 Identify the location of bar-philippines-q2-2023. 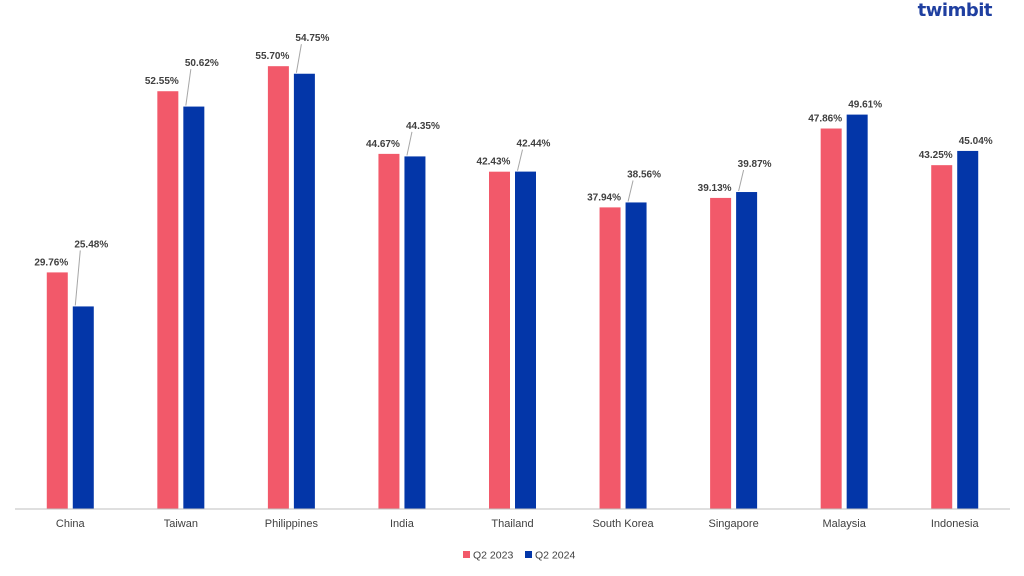
(278, 287).